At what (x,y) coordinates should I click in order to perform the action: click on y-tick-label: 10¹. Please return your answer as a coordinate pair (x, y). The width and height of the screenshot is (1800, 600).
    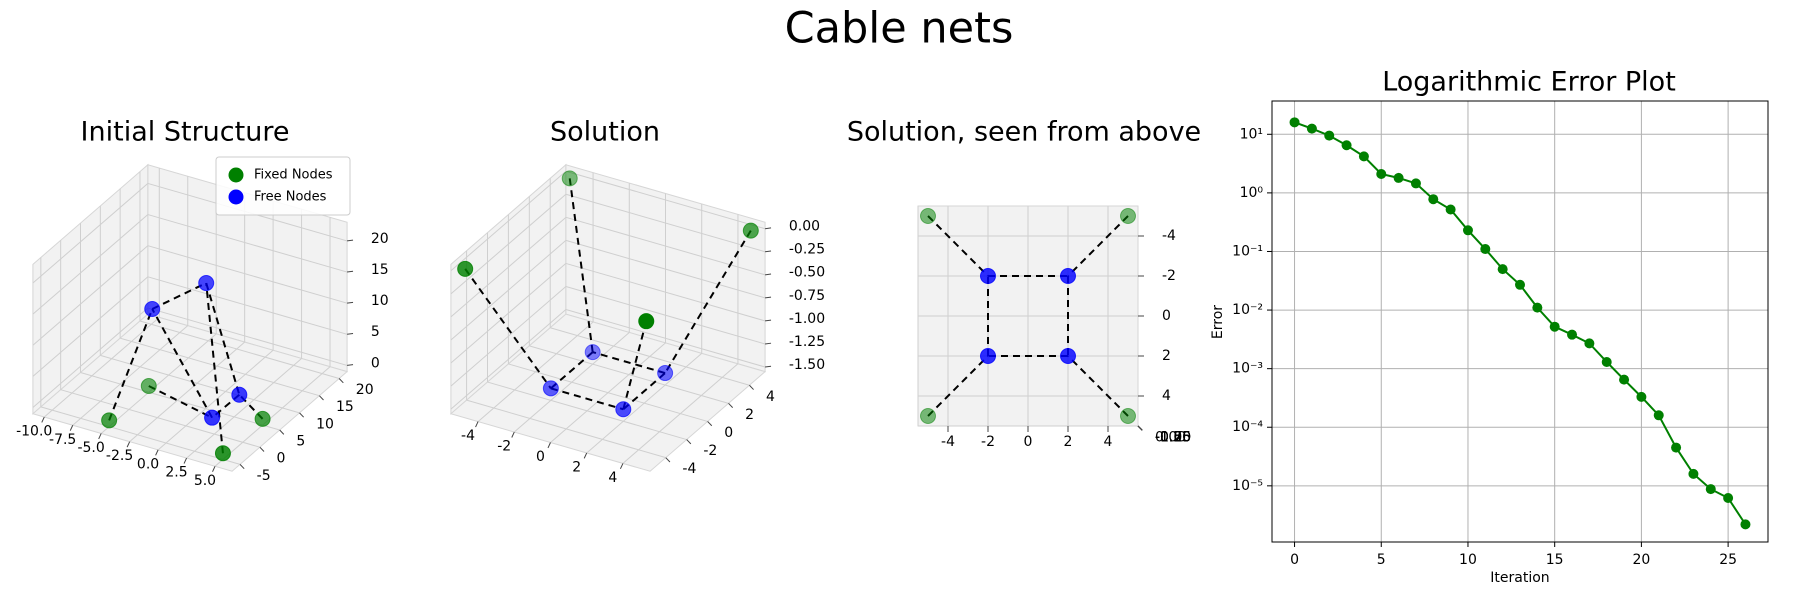
    Looking at the image, I should click on (1251, 134).